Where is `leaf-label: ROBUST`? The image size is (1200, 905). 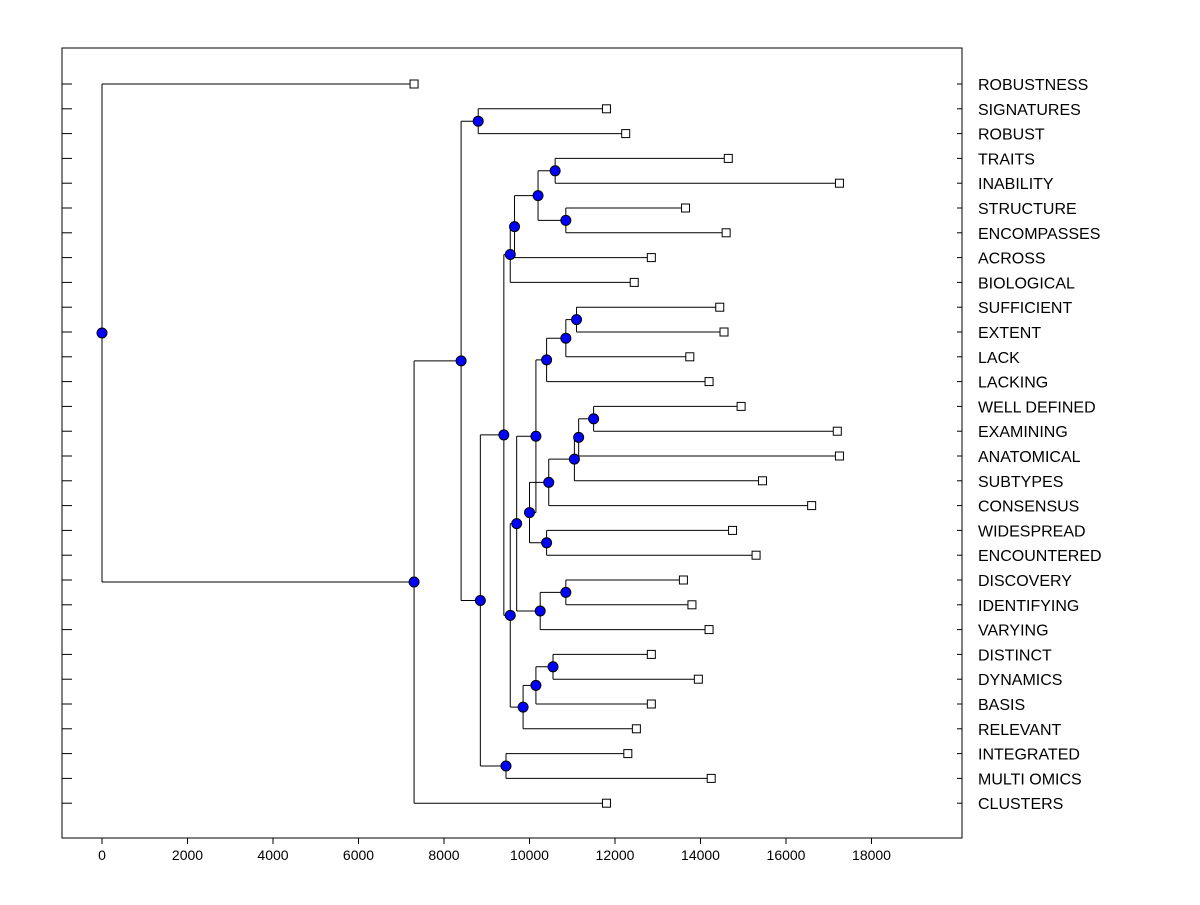 leaf-label: ROBUST is located at coordinates (1011, 135).